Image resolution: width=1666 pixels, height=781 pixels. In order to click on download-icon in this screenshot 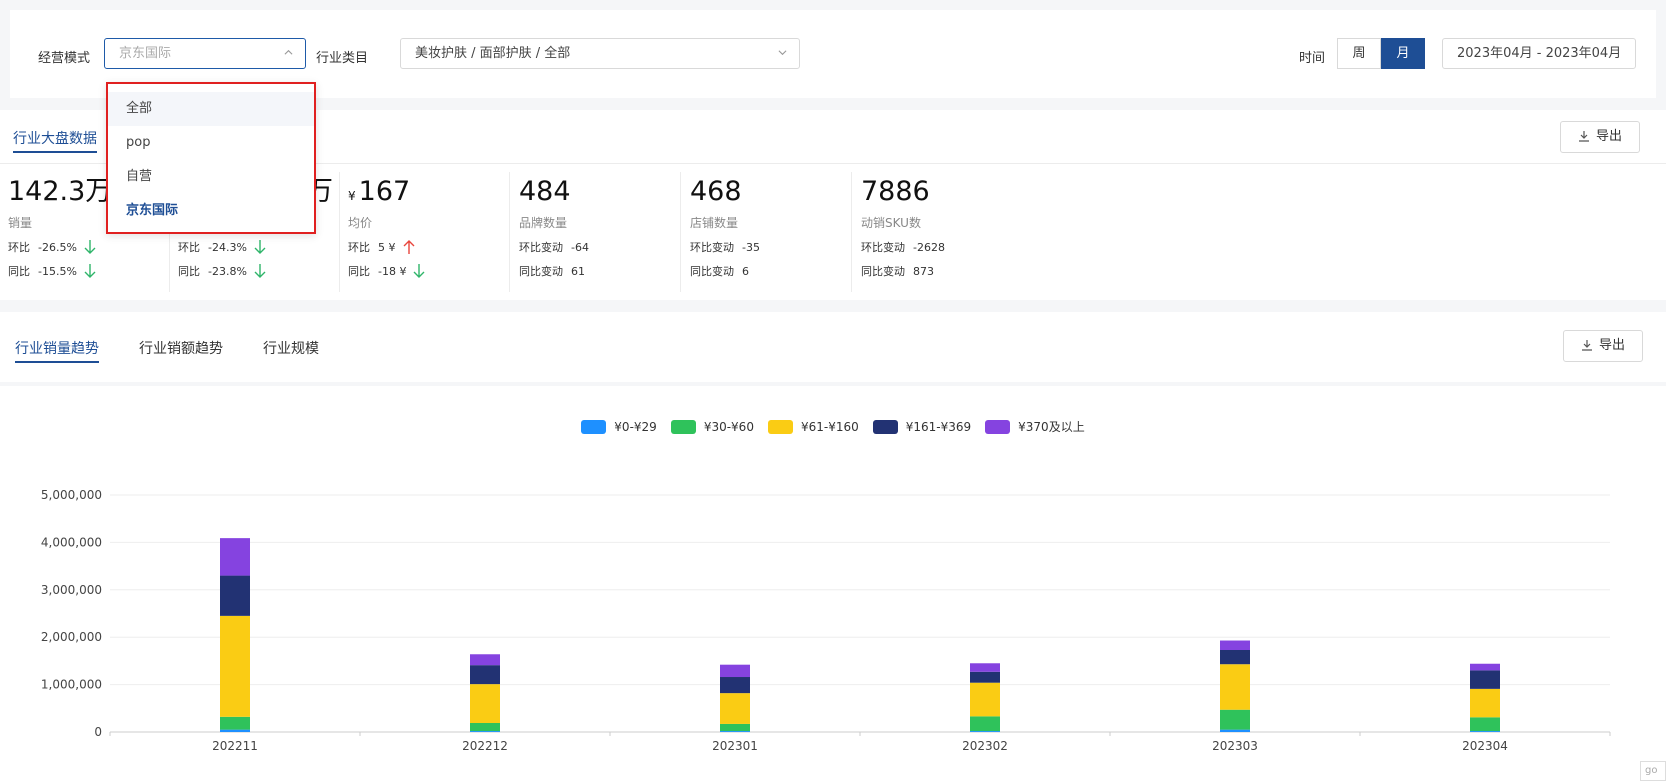, I will do `click(1583, 136)`.